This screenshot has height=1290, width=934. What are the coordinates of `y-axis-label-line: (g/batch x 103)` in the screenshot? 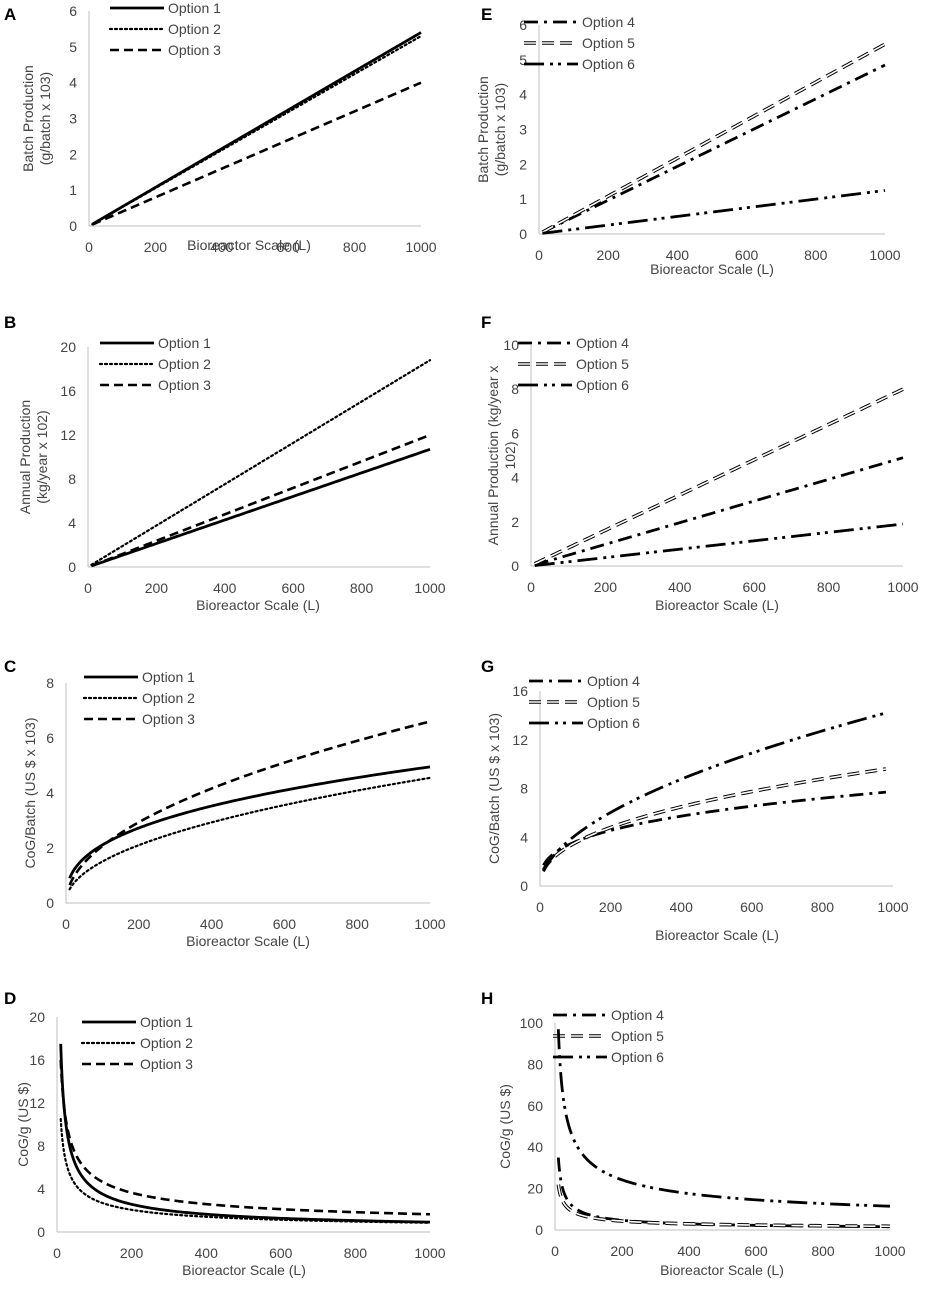 It's located at (500, 129).